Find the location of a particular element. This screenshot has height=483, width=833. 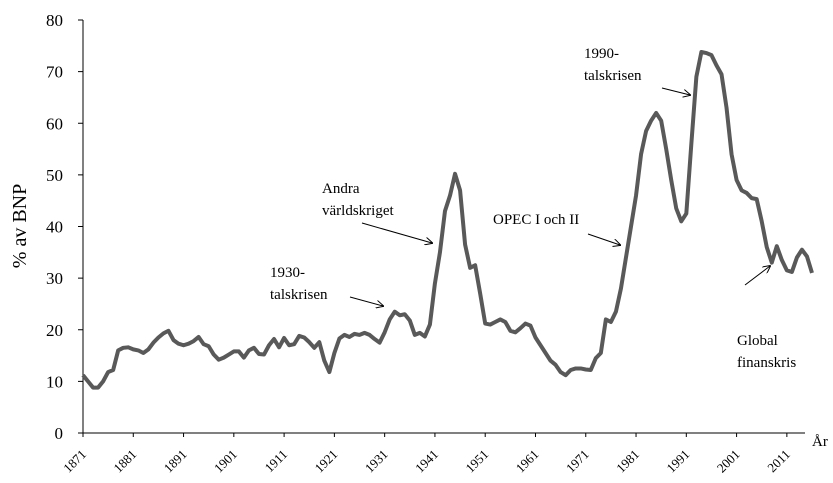

y-tick-label: 0 is located at coordinates (59, 433).